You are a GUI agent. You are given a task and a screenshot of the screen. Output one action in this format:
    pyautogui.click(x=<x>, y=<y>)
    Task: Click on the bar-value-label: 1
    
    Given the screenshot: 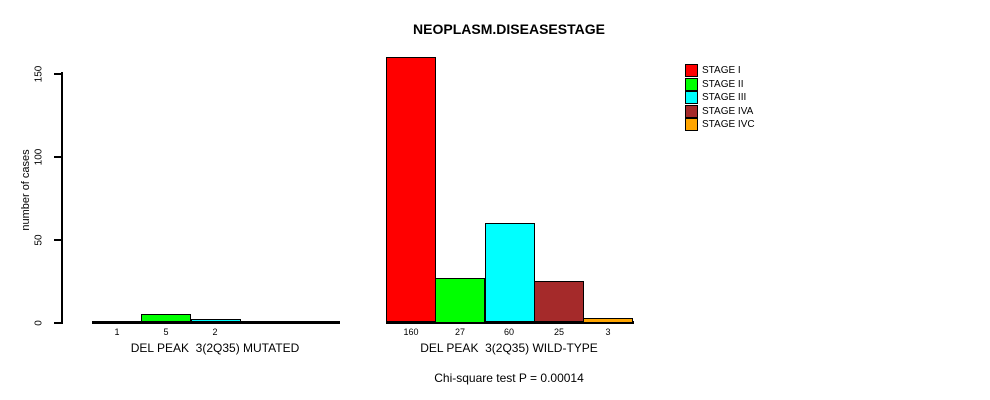 What is the action you would take?
    pyautogui.click(x=117, y=332)
    